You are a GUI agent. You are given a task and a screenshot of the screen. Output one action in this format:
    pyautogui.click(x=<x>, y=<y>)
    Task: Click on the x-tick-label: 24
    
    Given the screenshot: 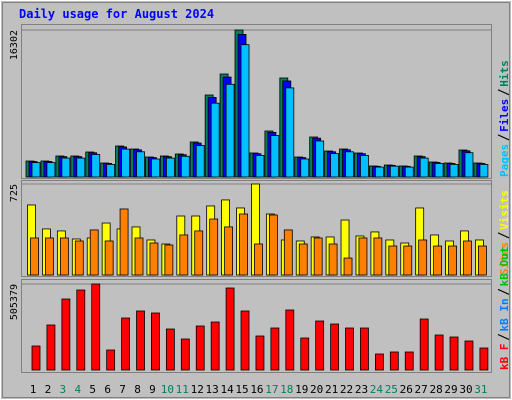 What is the action you would take?
    pyautogui.click(x=377, y=389)
    